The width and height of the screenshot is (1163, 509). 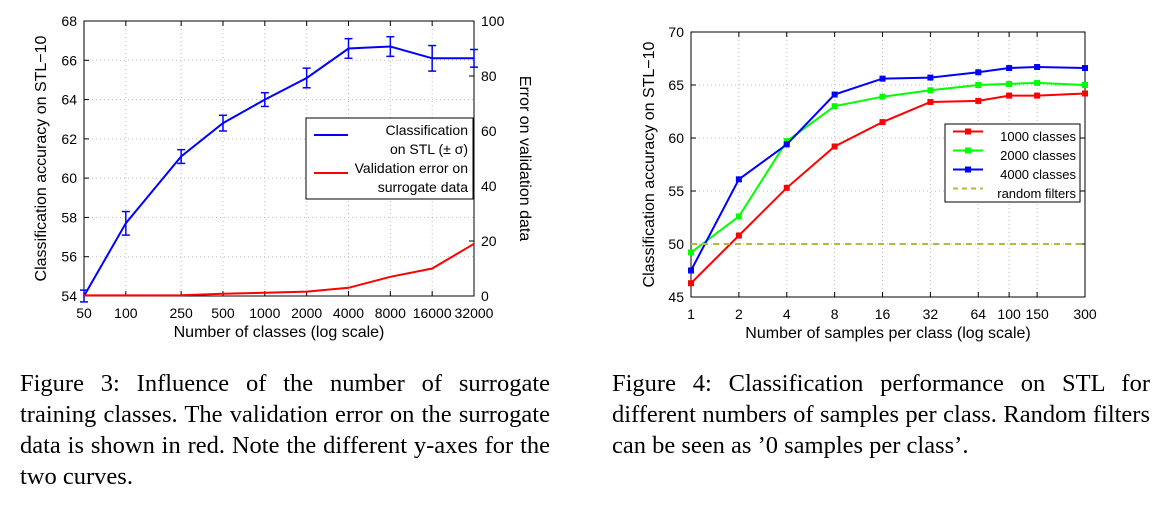 What do you see at coordinates (69, 257) in the screenshot?
I see `y-tick-label: 56` at bounding box center [69, 257].